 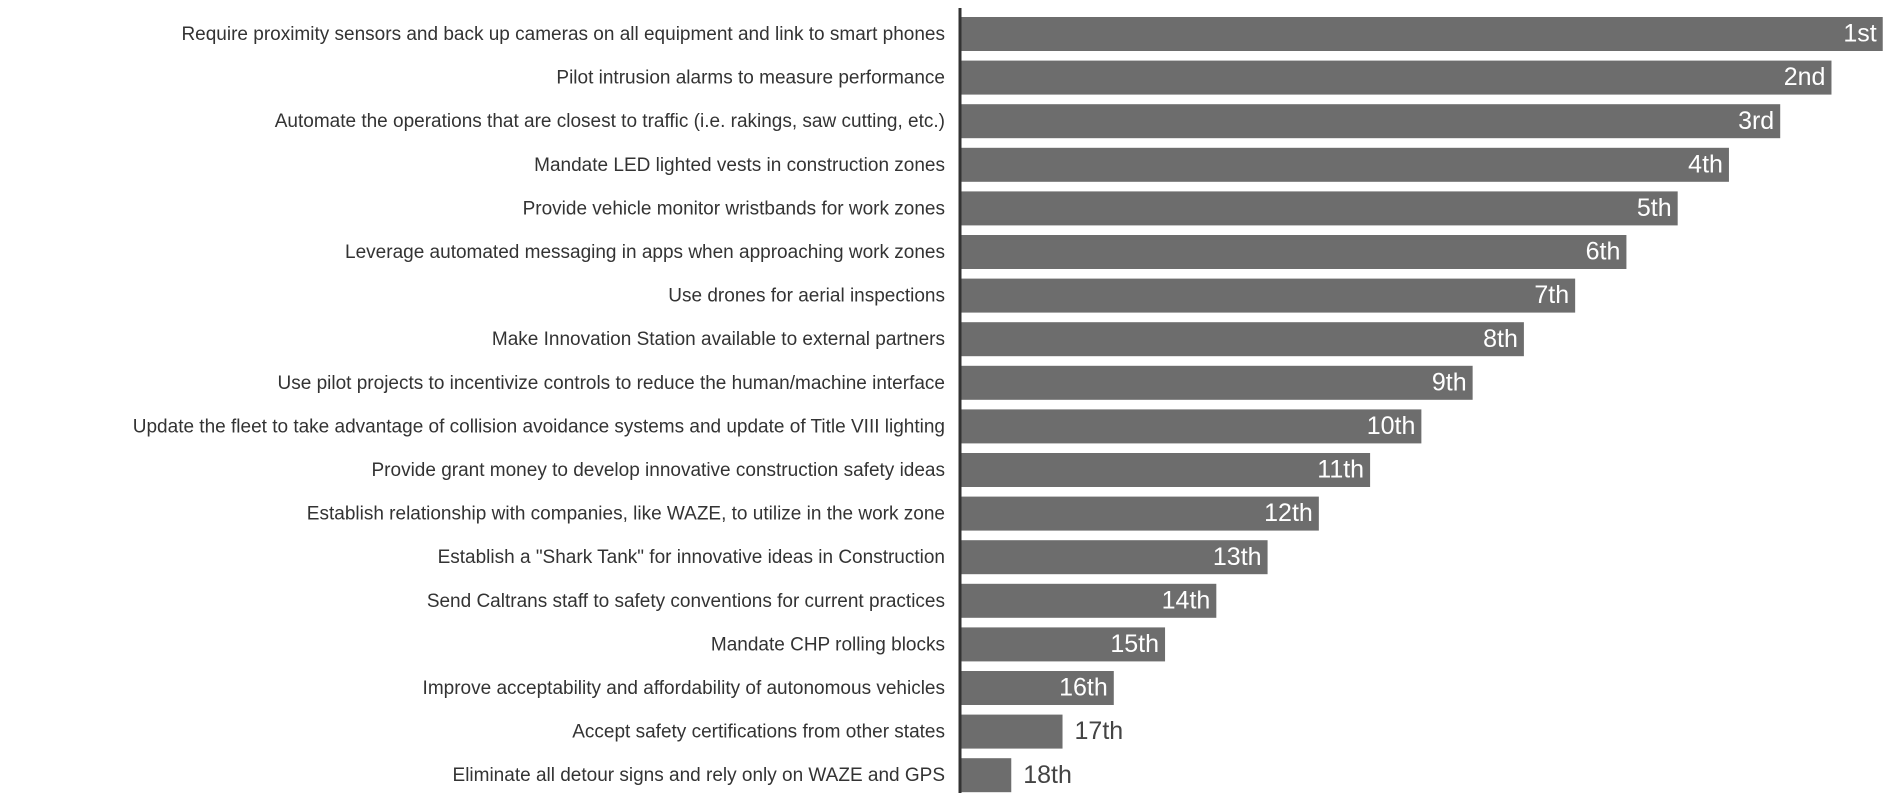 I want to click on value-label: 13th, so click(x=1237, y=557).